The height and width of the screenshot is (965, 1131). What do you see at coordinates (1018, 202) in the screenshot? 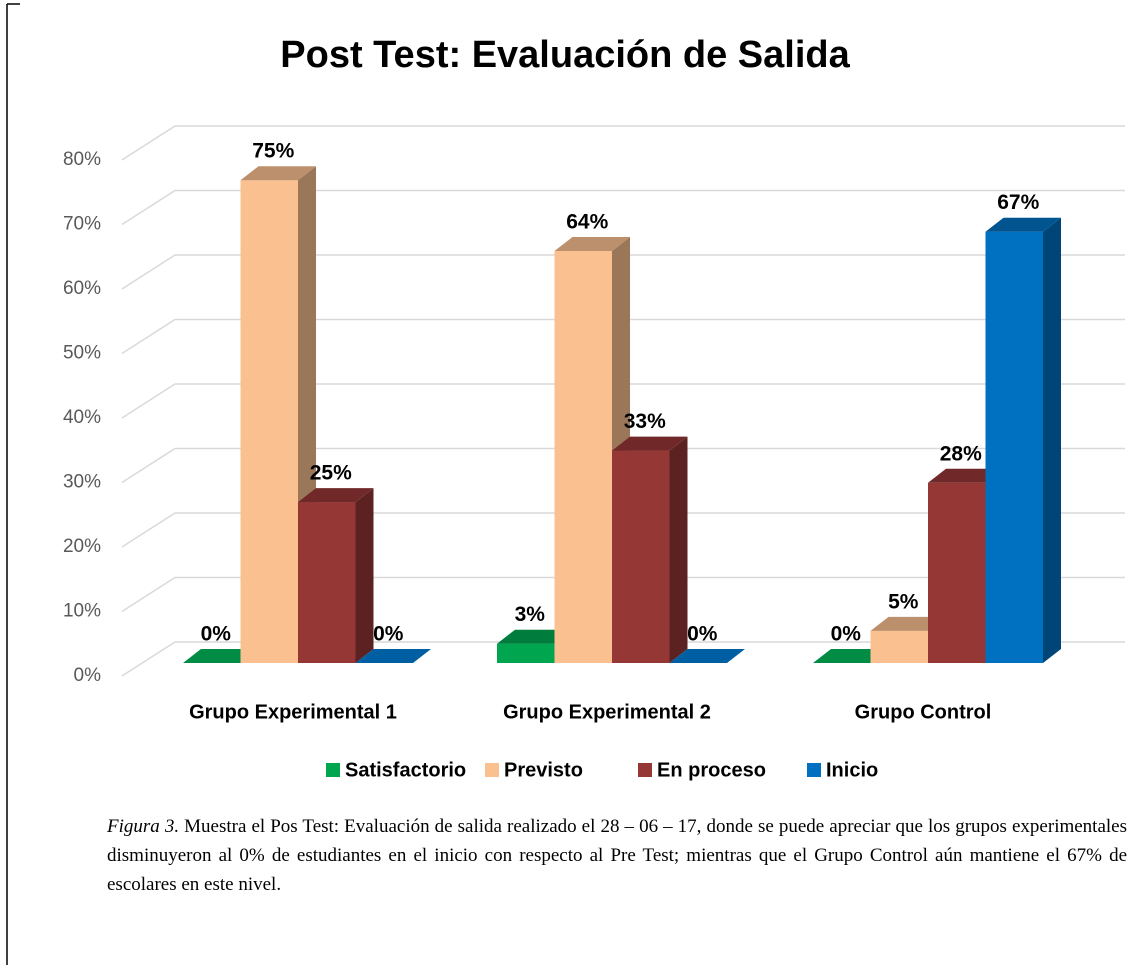
I see `data-label: 67%` at bounding box center [1018, 202].